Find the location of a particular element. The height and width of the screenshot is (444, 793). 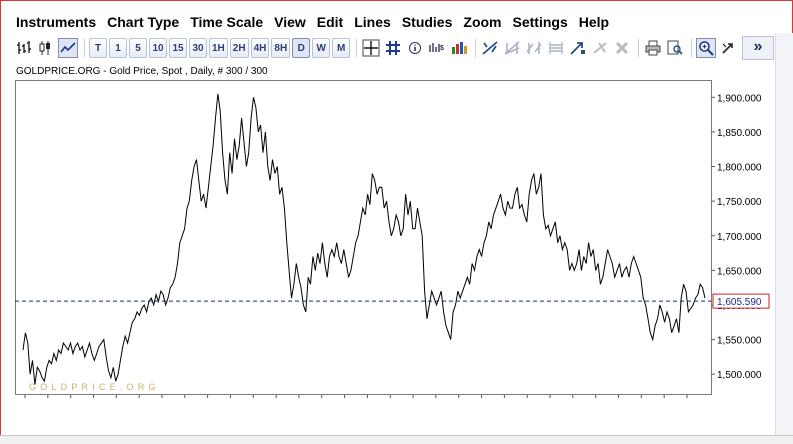

menu-help: Help is located at coordinates (594, 22).